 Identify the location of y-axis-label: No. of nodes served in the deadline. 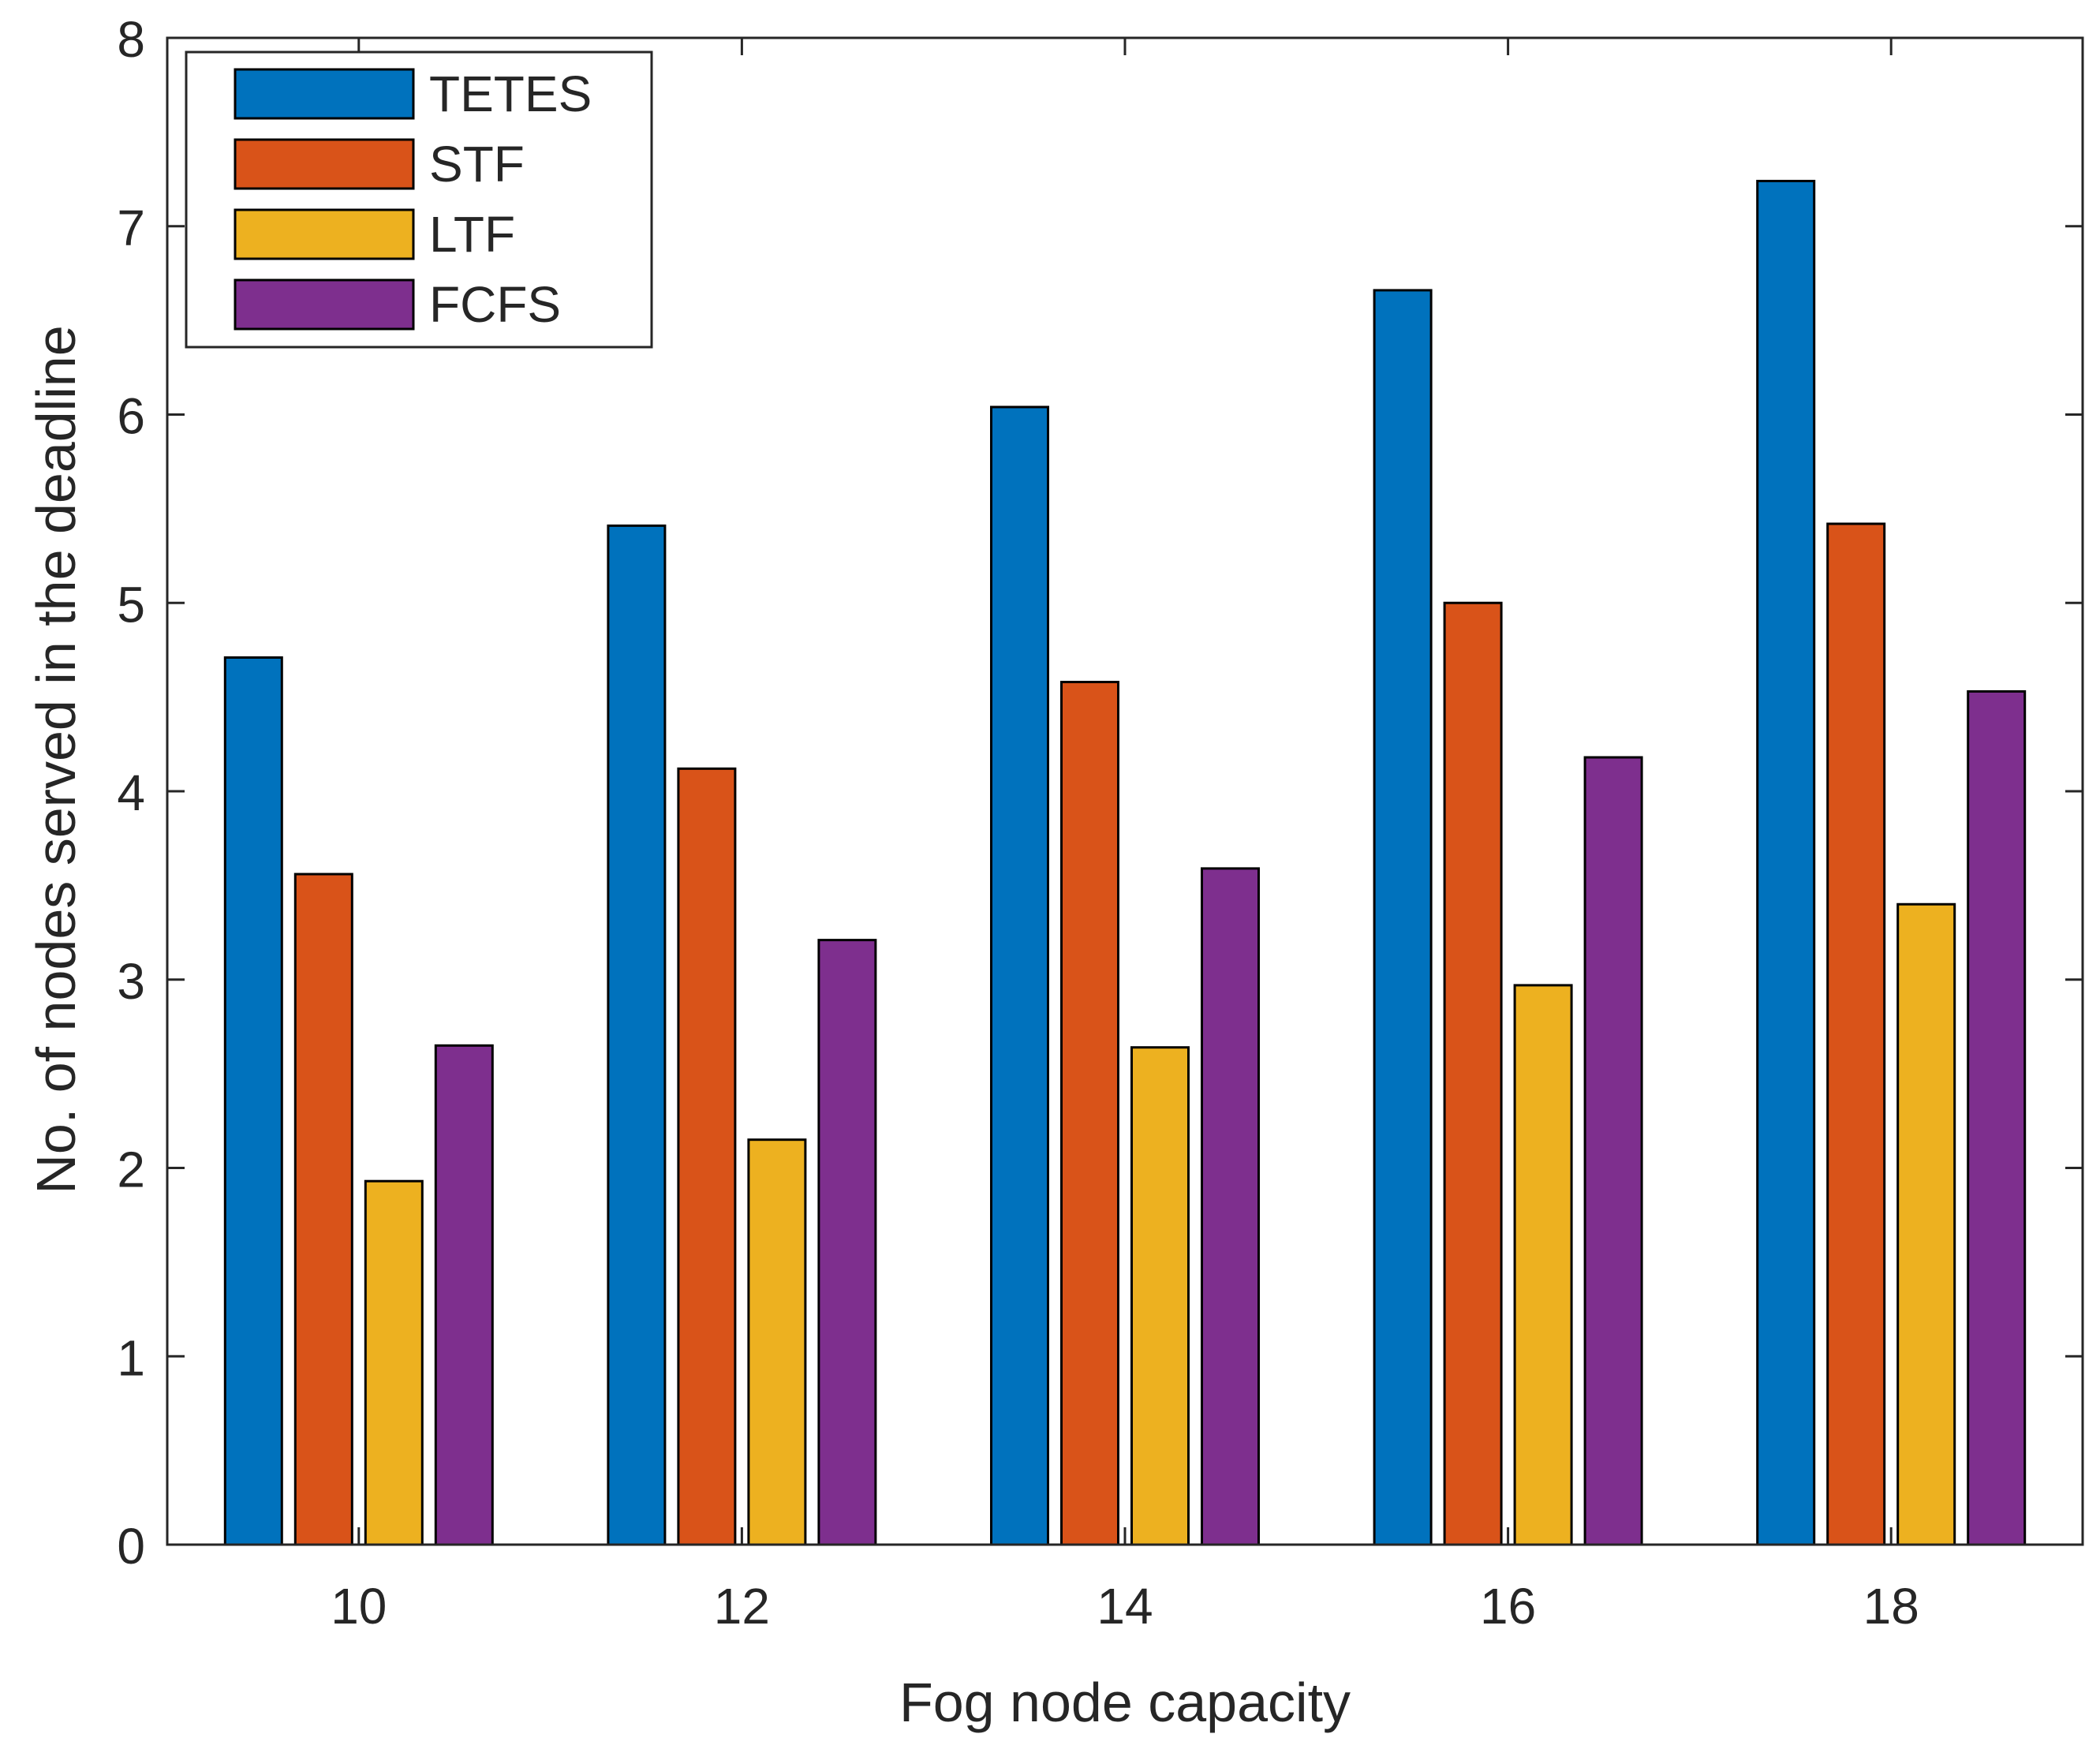
(56, 759).